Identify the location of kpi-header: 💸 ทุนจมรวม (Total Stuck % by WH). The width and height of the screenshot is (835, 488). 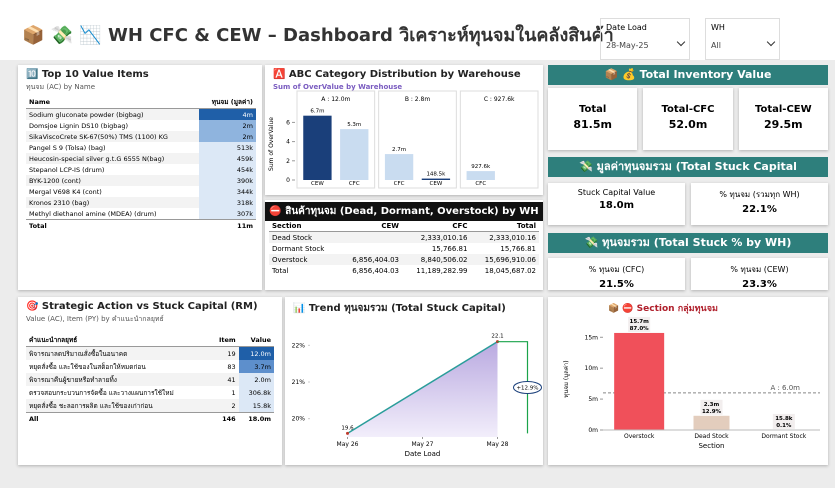
(688, 243).